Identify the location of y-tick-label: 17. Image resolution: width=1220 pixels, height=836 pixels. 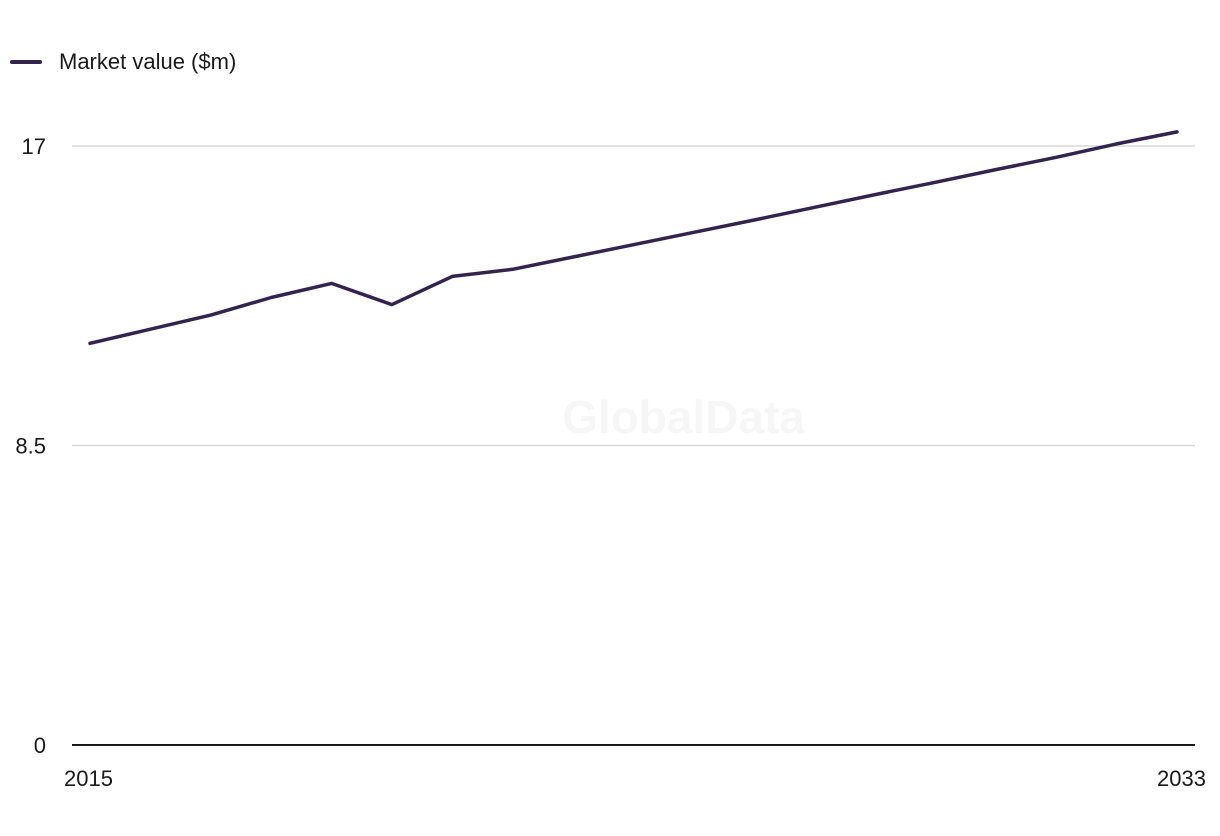
(34, 146).